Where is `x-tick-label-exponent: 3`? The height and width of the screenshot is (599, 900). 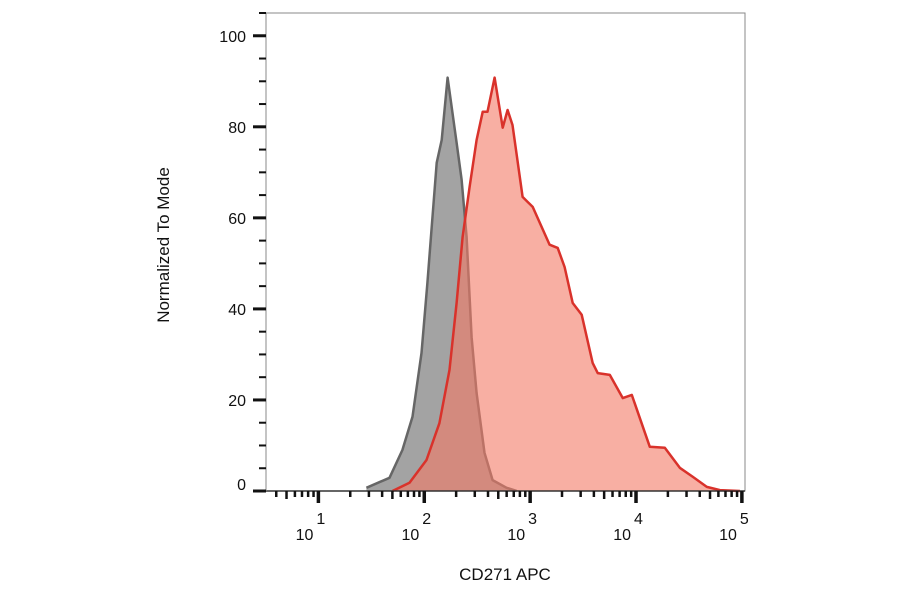 x-tick-label-exponent: 3 is located at coordinates (532, 519).